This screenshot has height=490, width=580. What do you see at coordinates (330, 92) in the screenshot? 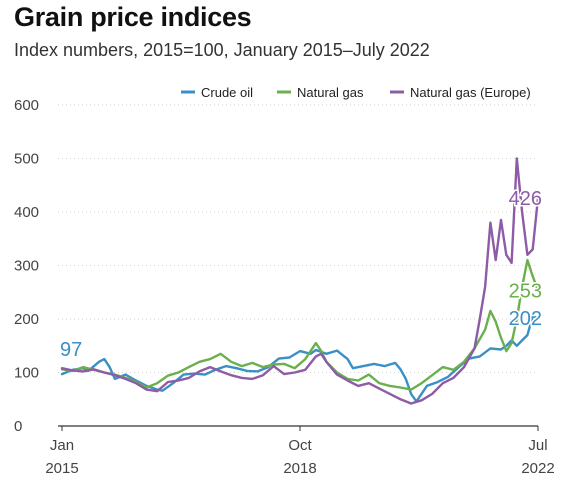
I see `legend-label: Natural gas` at bounding box center [330, 92].